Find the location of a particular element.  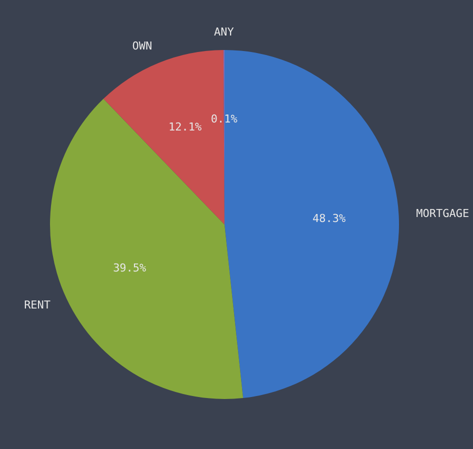

slice-label: RENT is located at coordinates (37, 305).